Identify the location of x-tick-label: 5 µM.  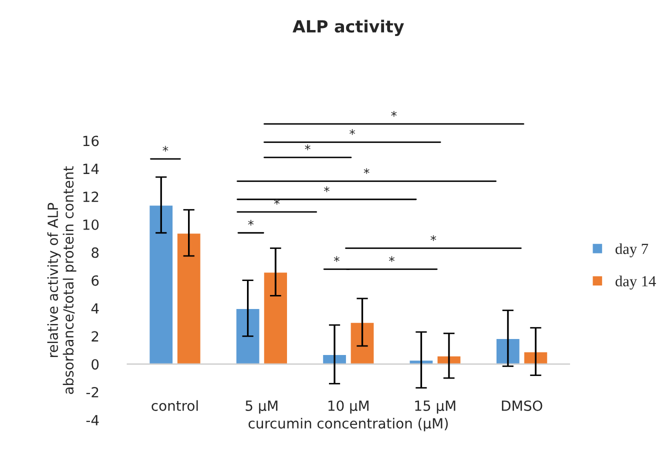
(262, 407).